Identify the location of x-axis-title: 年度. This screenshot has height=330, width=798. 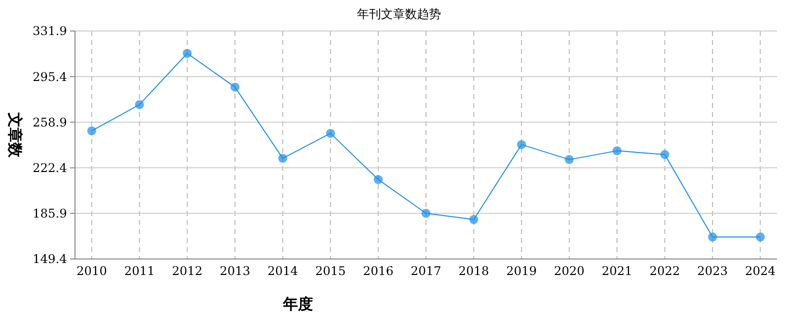
(297, 304).